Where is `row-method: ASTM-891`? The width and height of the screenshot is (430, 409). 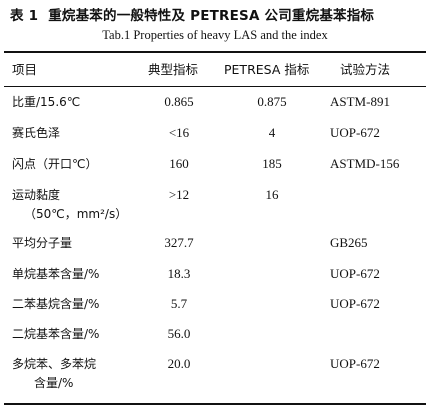
row-method: ASTM-891 is located at coordinates (360, 101).